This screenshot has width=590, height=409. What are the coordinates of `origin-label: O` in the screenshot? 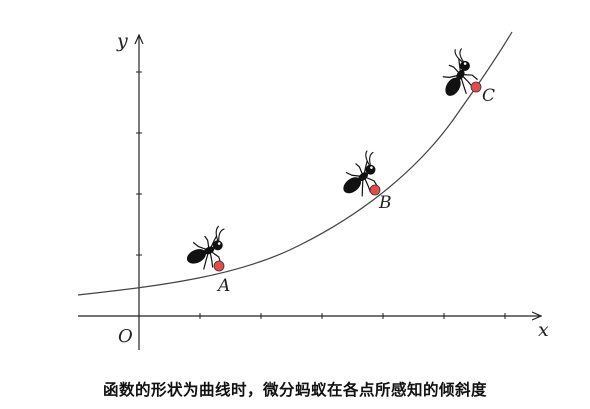 It's located at (125, 336).